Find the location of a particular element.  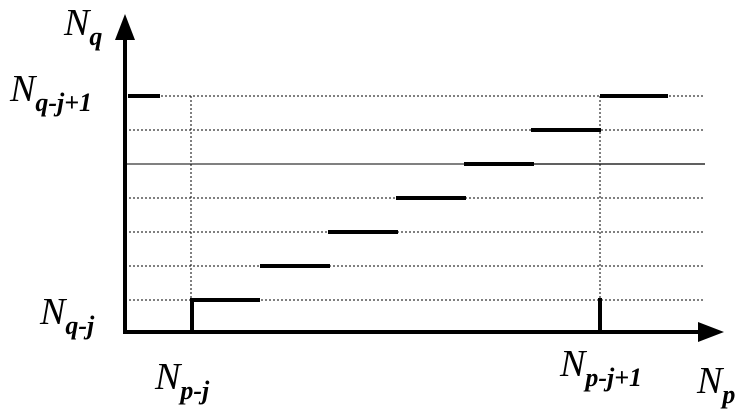

y-axis-label: Nq is located at coordinates (83, 26).